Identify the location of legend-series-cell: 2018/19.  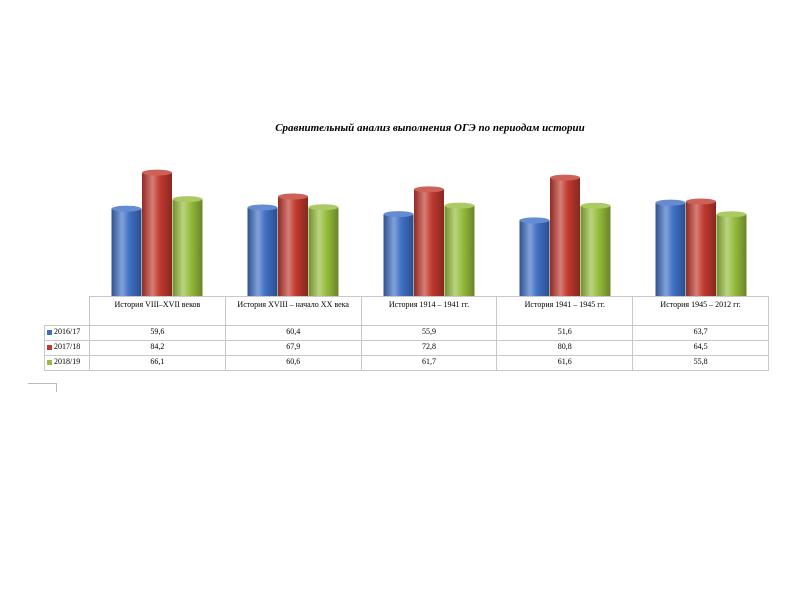
(67, 363).